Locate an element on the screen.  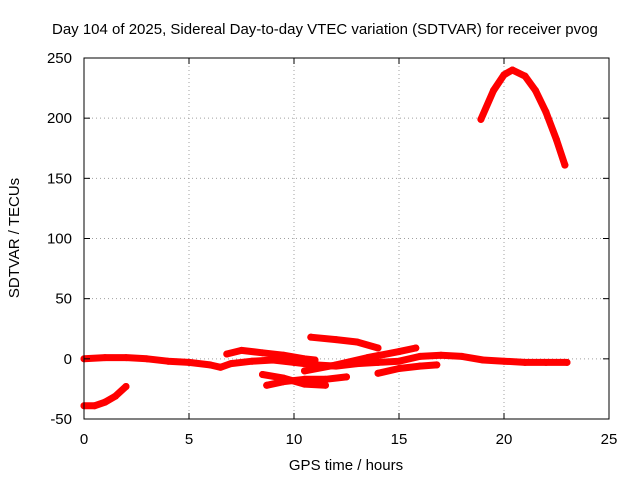
x-tick-label: 5 is located at coordinates (189, 439).